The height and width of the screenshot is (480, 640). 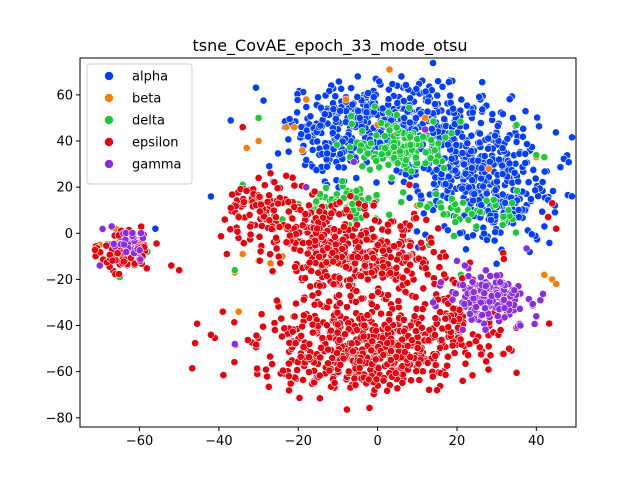 I want to click on y-tick-label: −40, so click(x=59, y=326).